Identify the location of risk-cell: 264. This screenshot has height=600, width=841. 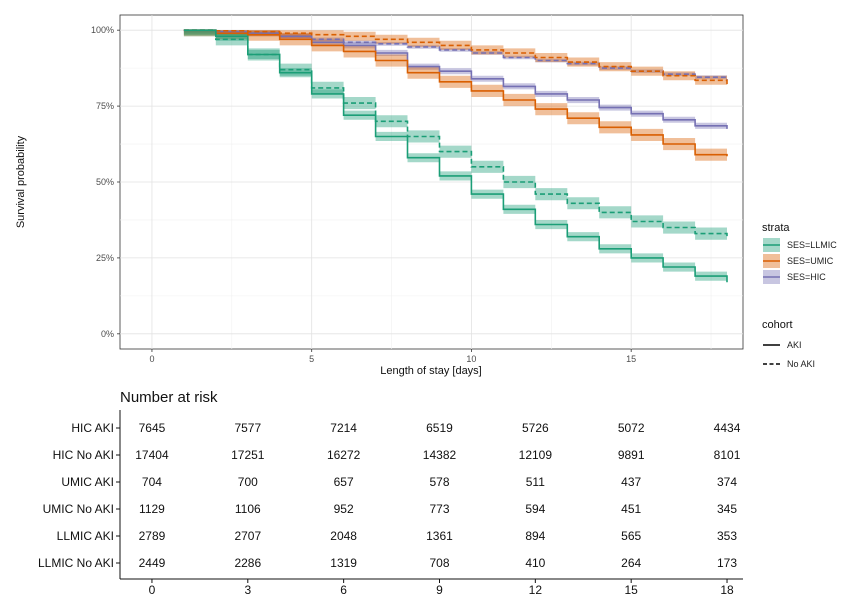
(631, 563).